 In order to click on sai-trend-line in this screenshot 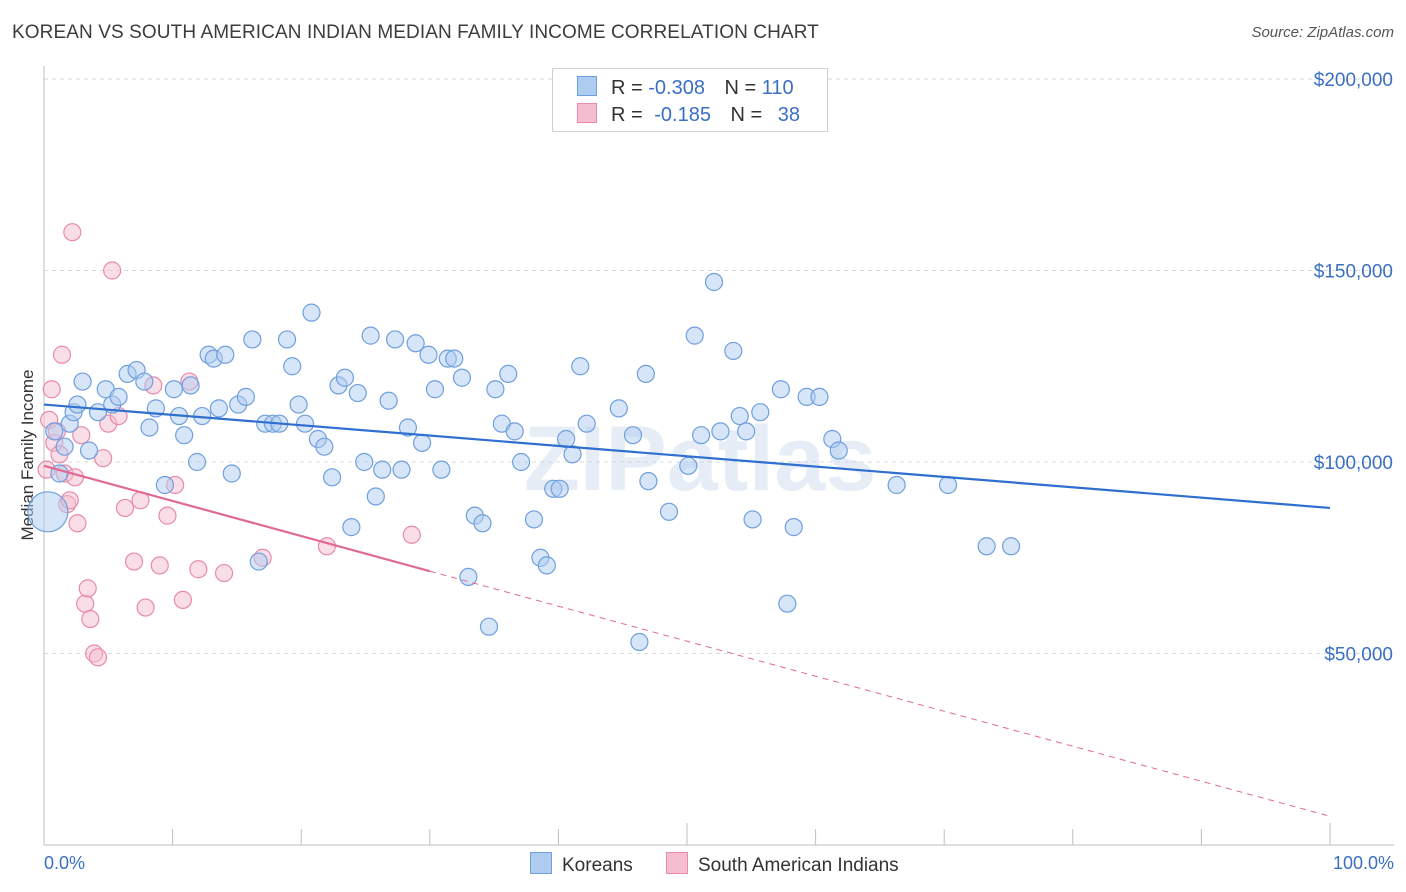, I will do `click(237, 518)`.